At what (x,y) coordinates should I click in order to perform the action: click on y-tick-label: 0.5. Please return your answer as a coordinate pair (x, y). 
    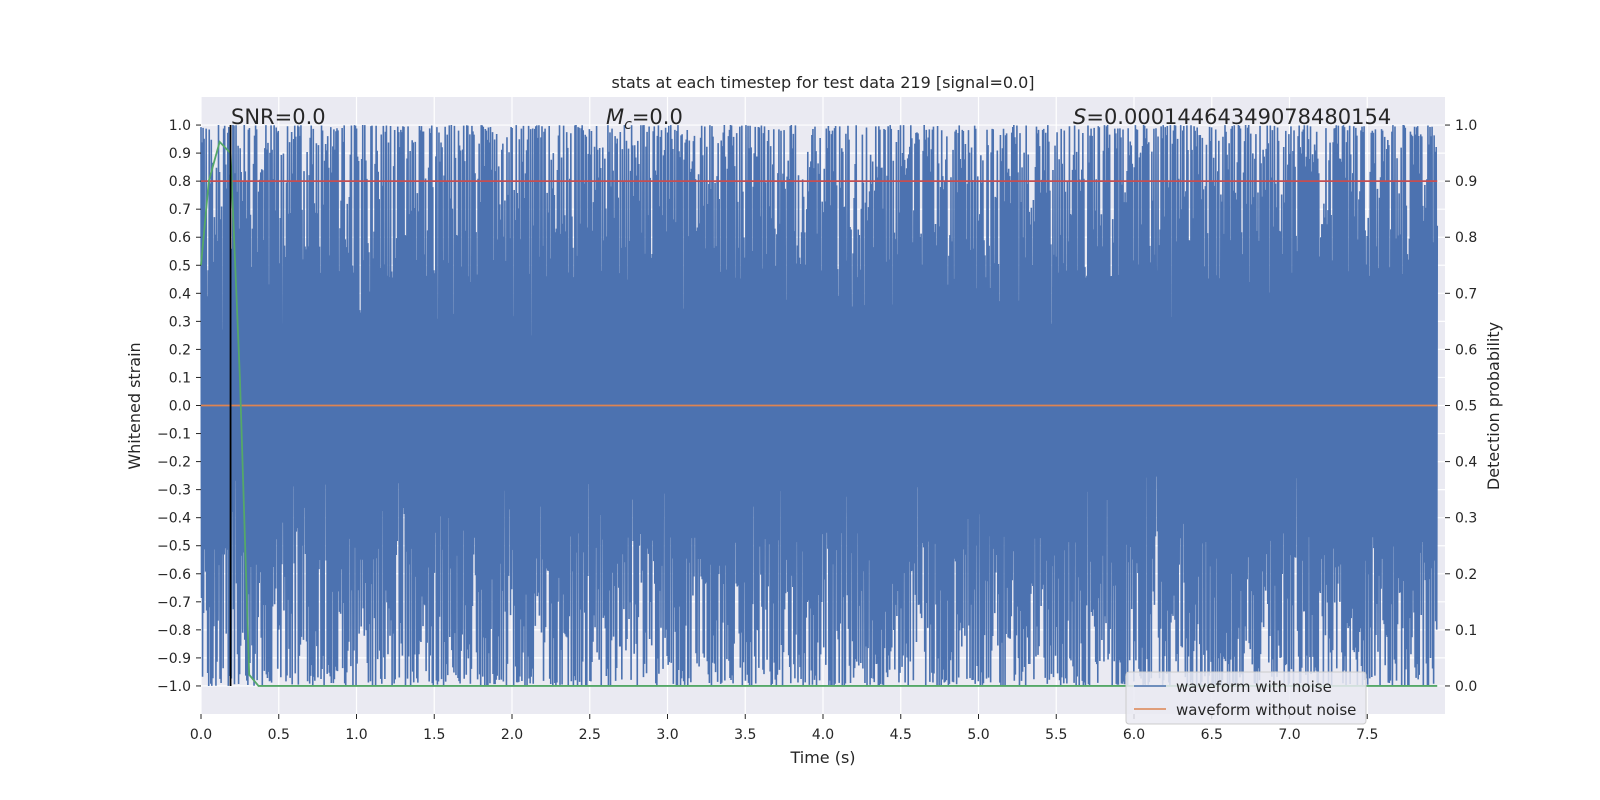
    Looking at the image, I should click on (180, 266).